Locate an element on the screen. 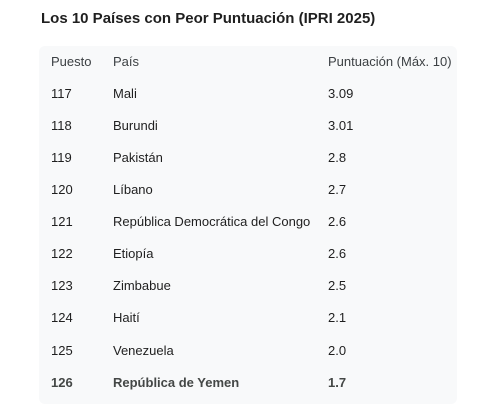  score-cell: 2.7 is located at coordinates (337, 189).